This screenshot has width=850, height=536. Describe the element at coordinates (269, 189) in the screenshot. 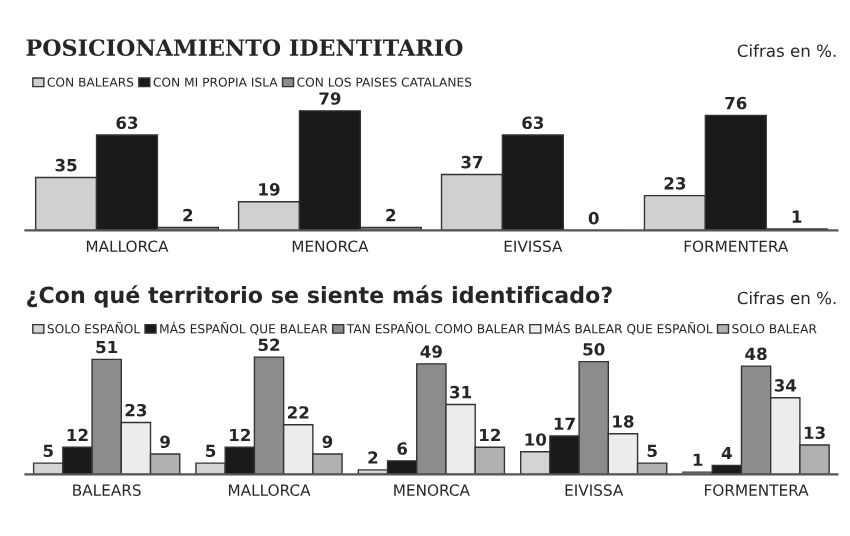

I see `data-label: 19` at that location.